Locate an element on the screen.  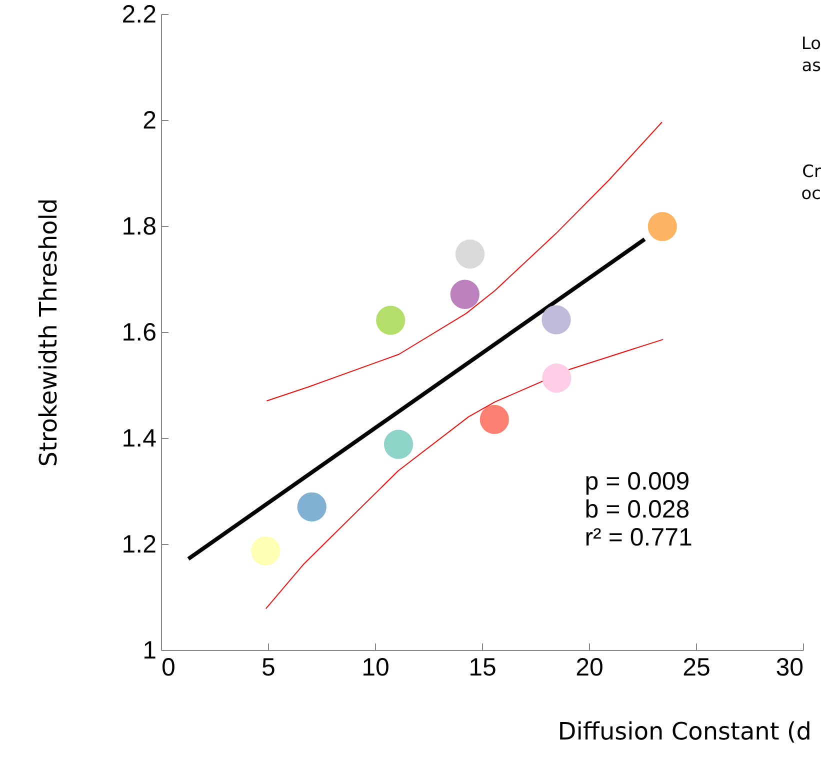
x-axis-title: Diffusion Constant (d is located at coordinates (685, 732).